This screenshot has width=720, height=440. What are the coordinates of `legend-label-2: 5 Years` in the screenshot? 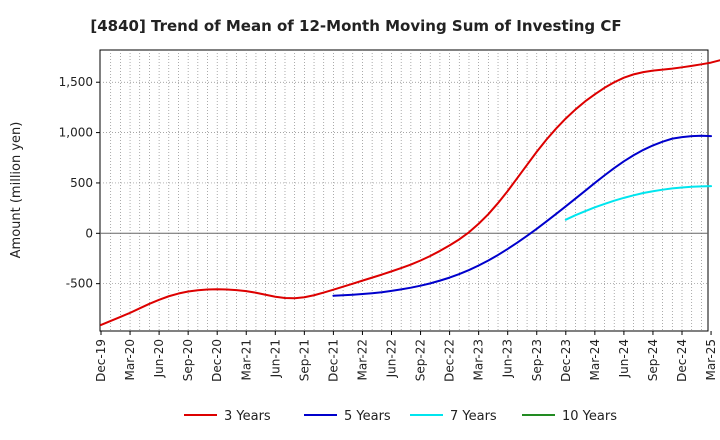 It's located at (367, 416).